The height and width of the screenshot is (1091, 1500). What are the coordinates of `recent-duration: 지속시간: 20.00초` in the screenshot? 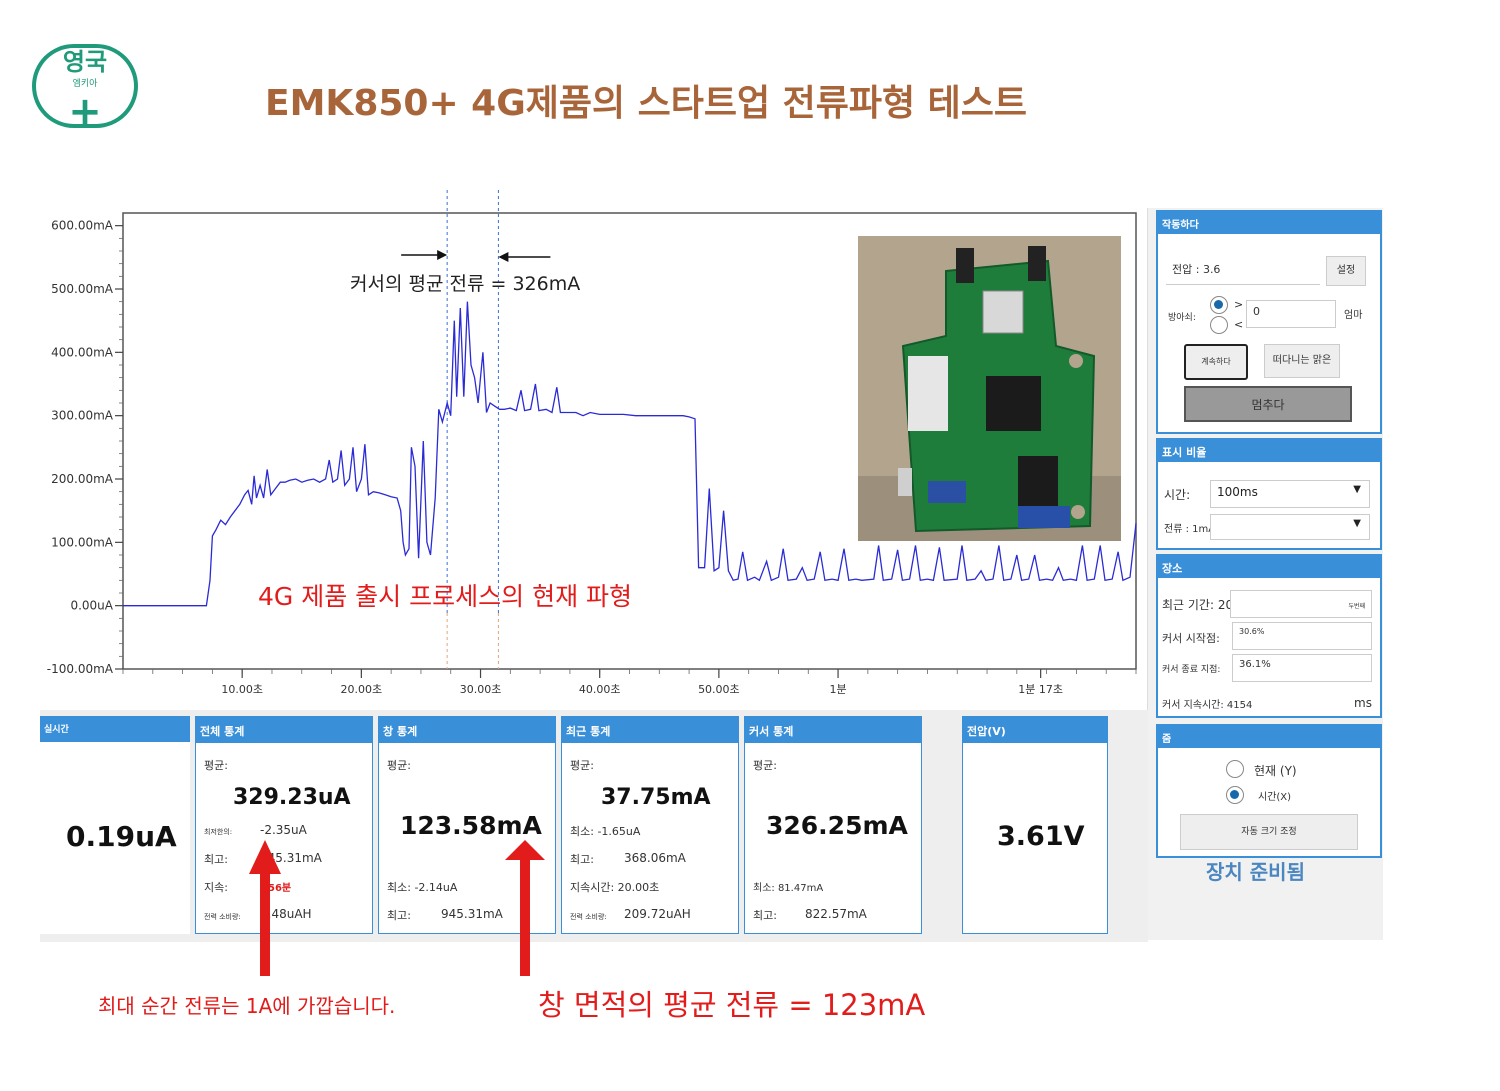 It's located at (615, 887).